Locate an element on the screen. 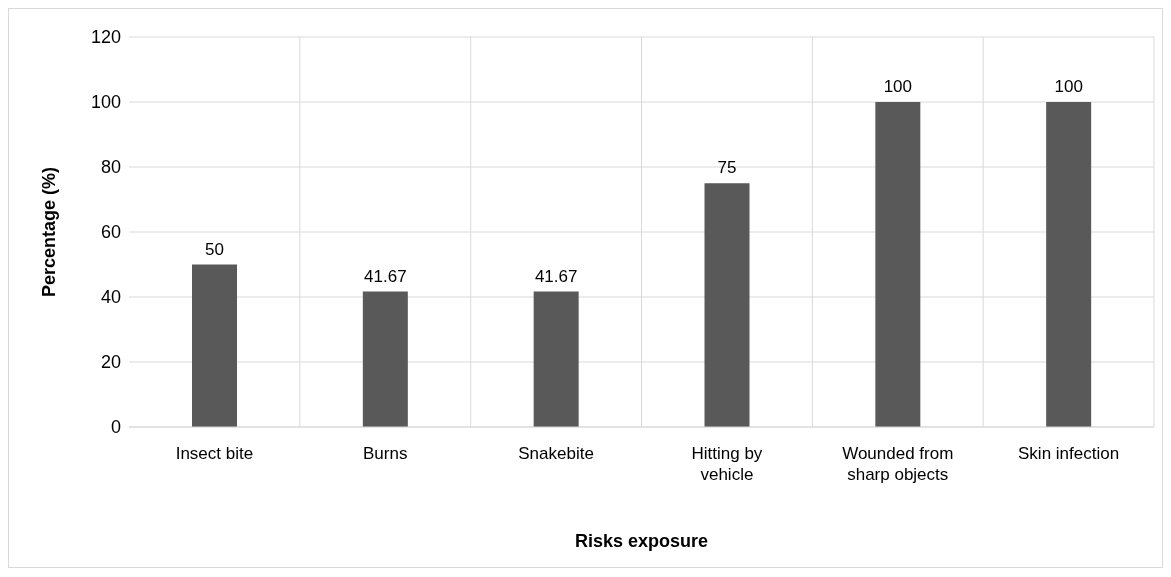  x-tick-label: Insect bite is located at coordinates (214, 453).